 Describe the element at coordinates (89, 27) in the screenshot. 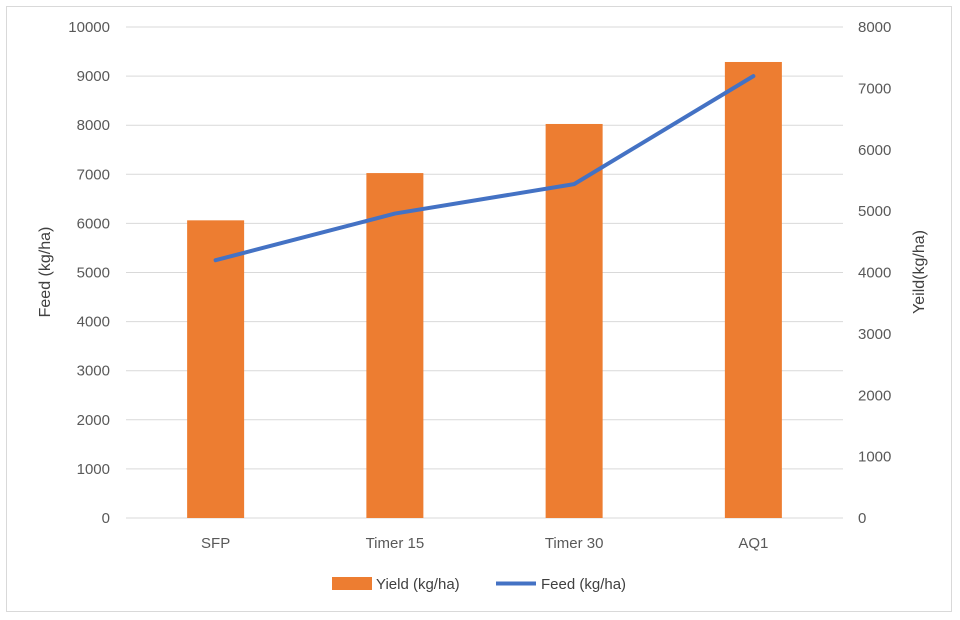

I see `left-tick-label: 10000` at that location.